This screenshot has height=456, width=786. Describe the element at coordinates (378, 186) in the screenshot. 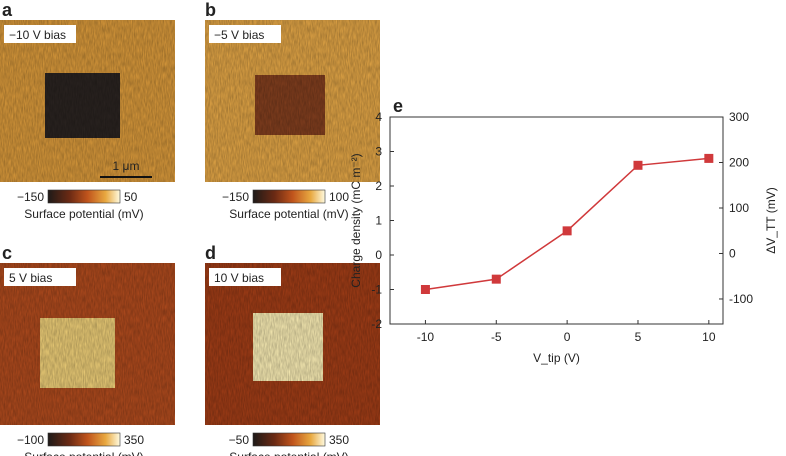

I see `y-tick-label: 2` at that location.